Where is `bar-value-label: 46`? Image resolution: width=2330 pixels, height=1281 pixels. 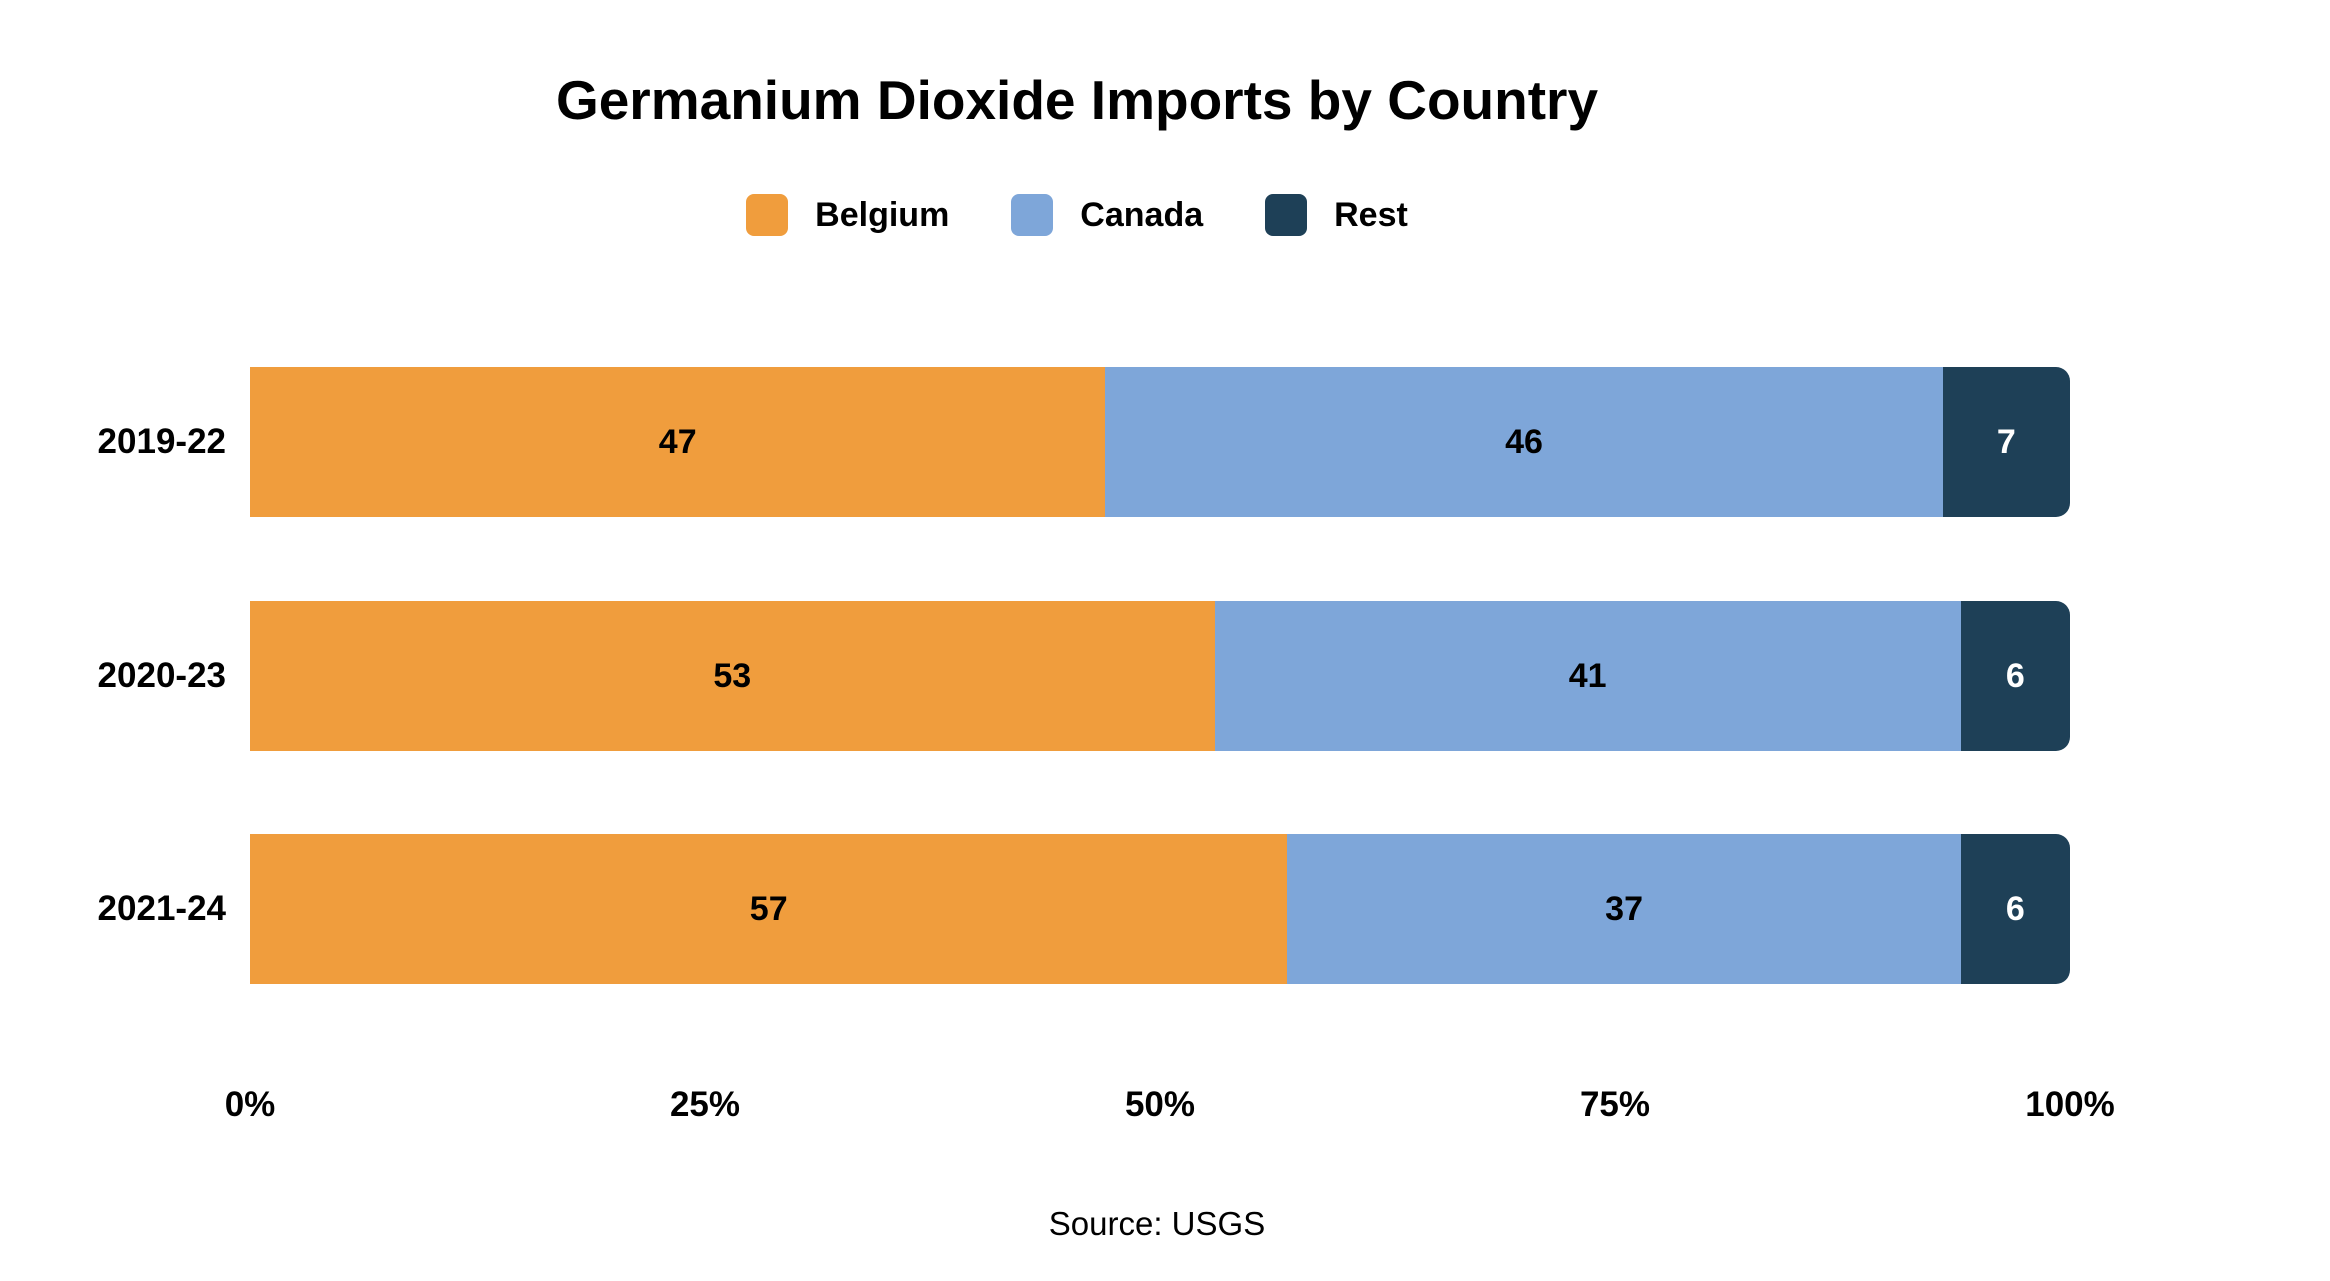
bar-value-label: 46 is located at coordinates (1524, 442).